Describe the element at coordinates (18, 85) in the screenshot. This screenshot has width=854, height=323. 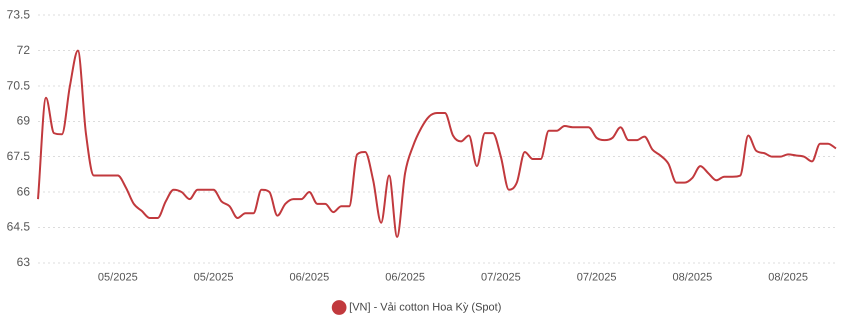
I see `y-tick-label: 70.5` at that location.